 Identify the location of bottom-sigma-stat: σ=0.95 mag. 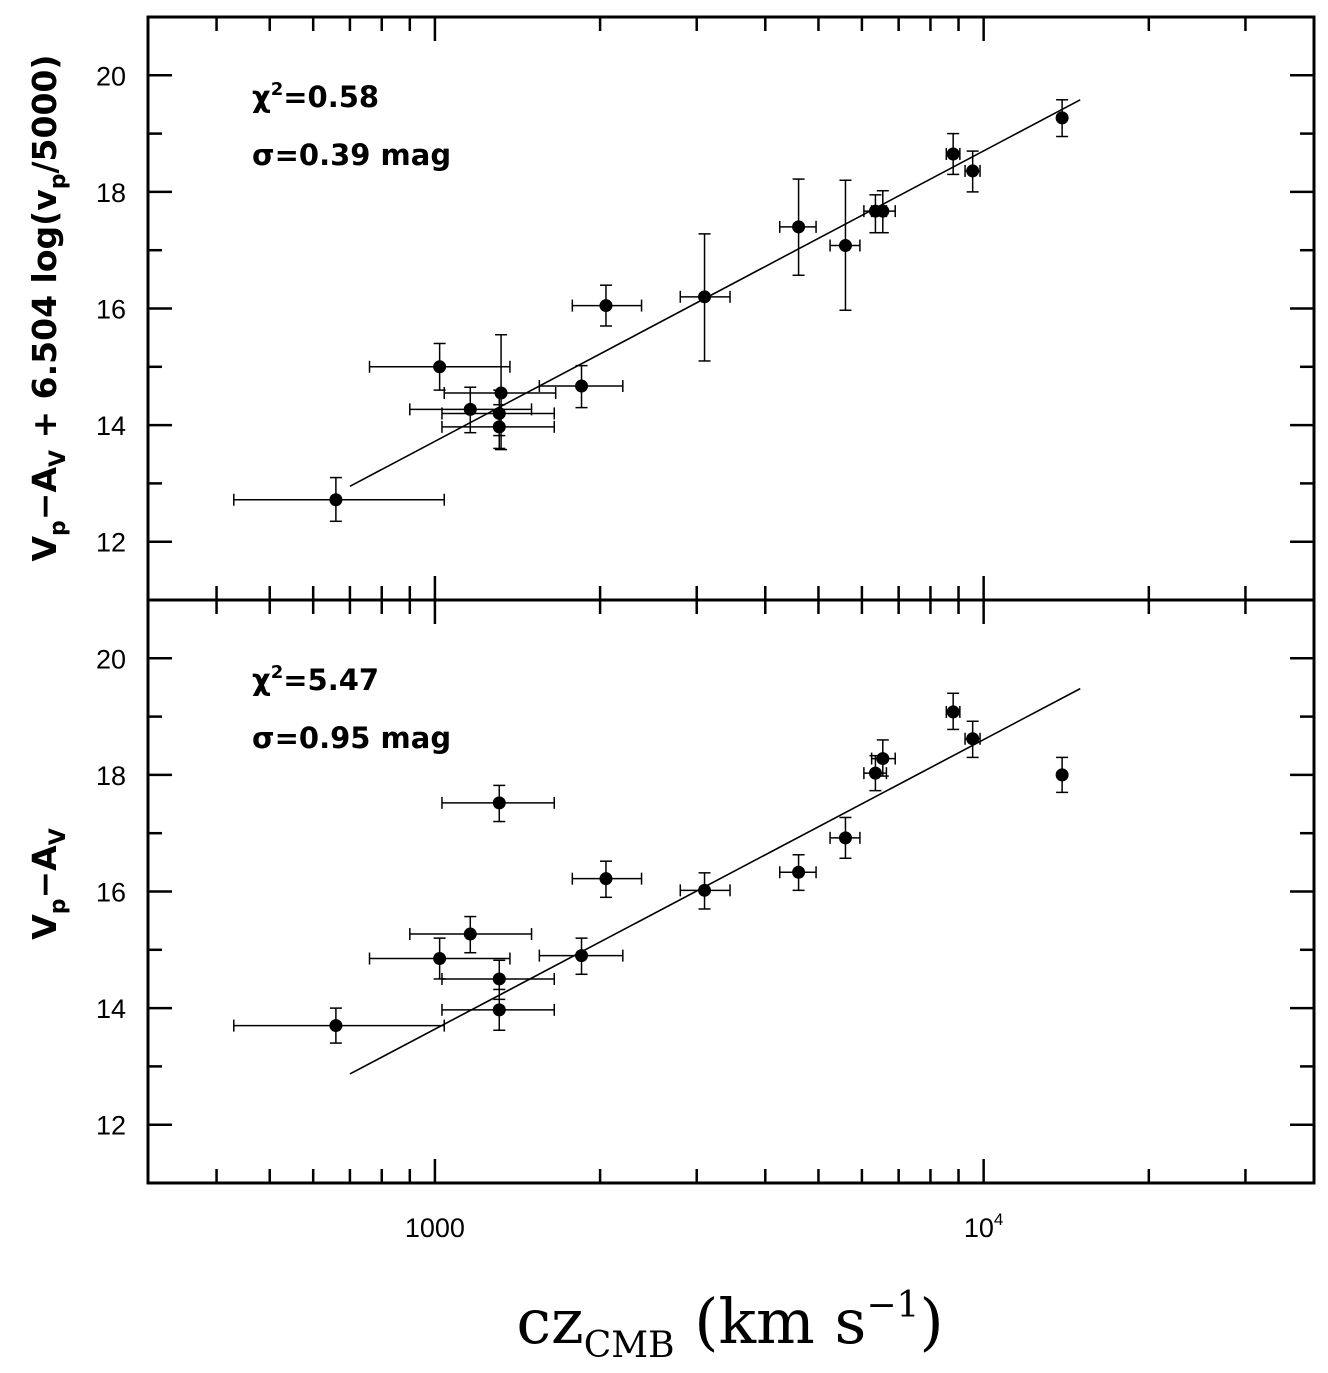
(351, 738).